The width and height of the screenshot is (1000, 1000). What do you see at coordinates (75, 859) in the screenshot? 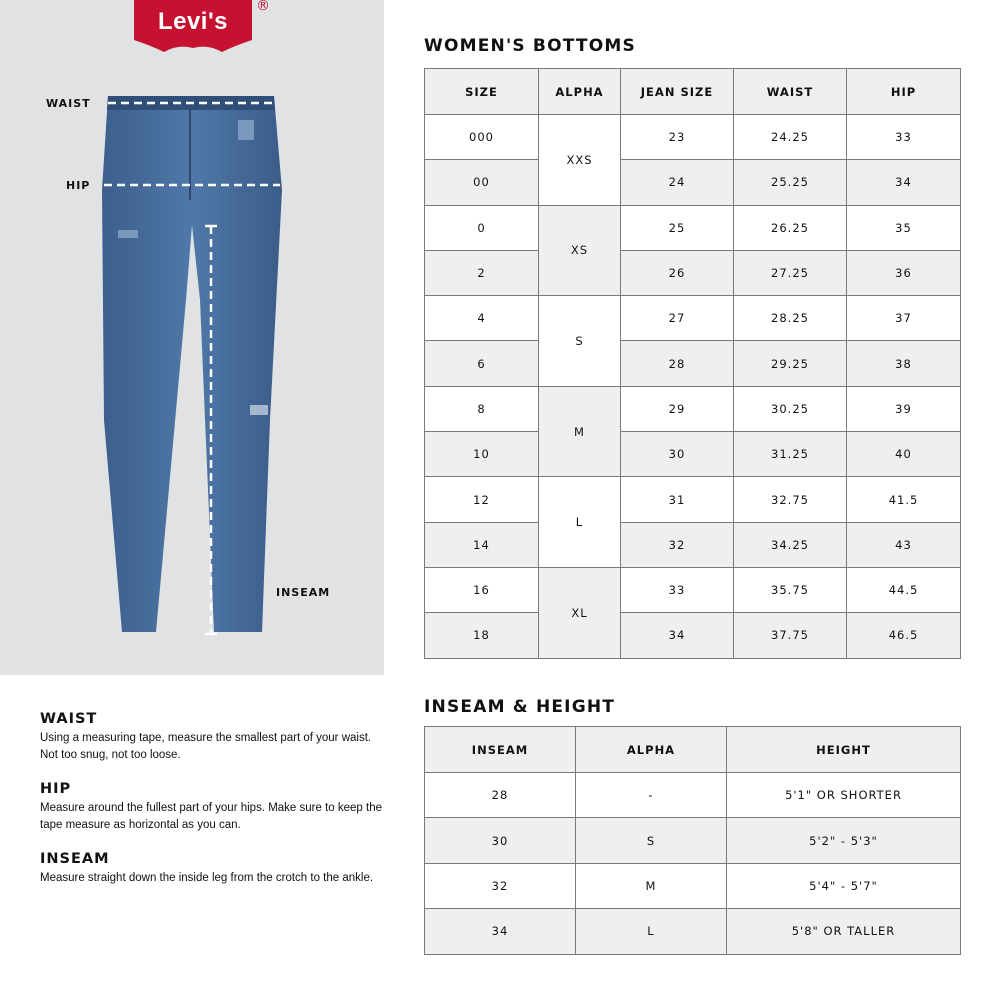
I see `instruction-title: INSEAM` at bounding box center [75, 859].